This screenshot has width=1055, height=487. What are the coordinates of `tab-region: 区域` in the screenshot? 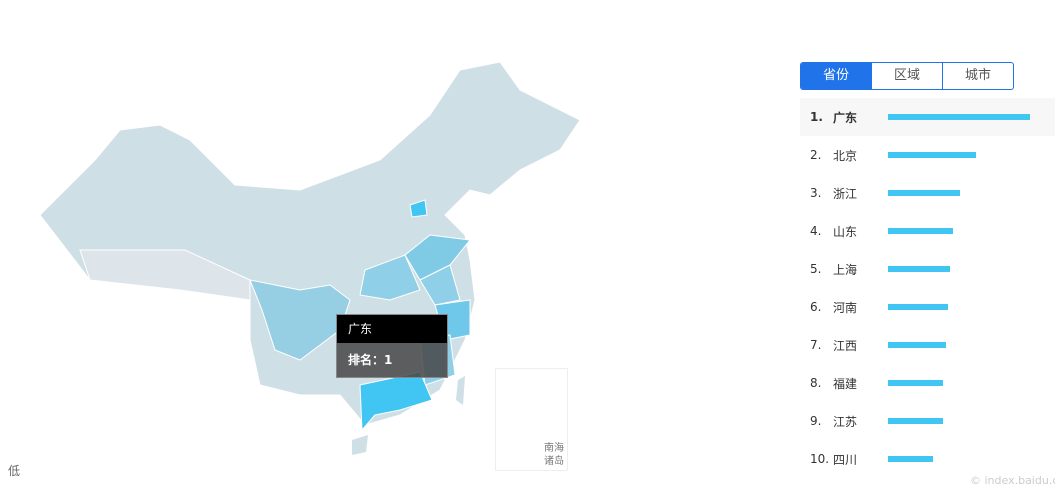 It's located at (906, 76).